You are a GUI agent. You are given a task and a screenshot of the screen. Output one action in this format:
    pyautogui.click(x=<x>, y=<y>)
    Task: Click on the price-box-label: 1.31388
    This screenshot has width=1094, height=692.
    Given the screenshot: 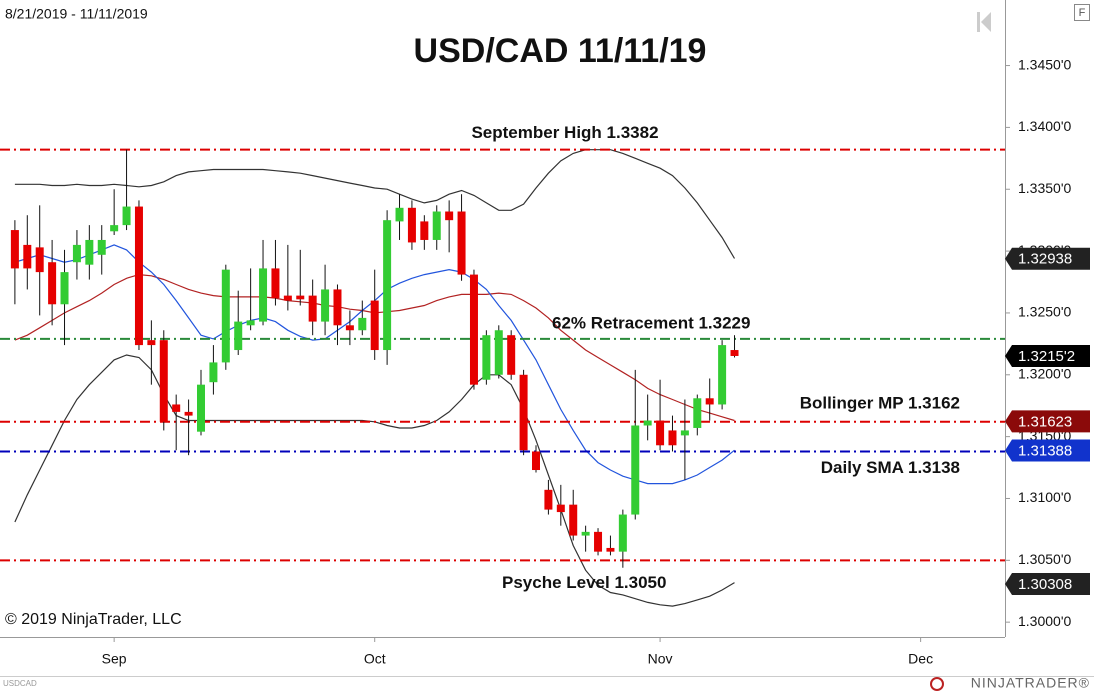 What is the action you would take?
    pyautogui.click(x=1045, y=450)
    